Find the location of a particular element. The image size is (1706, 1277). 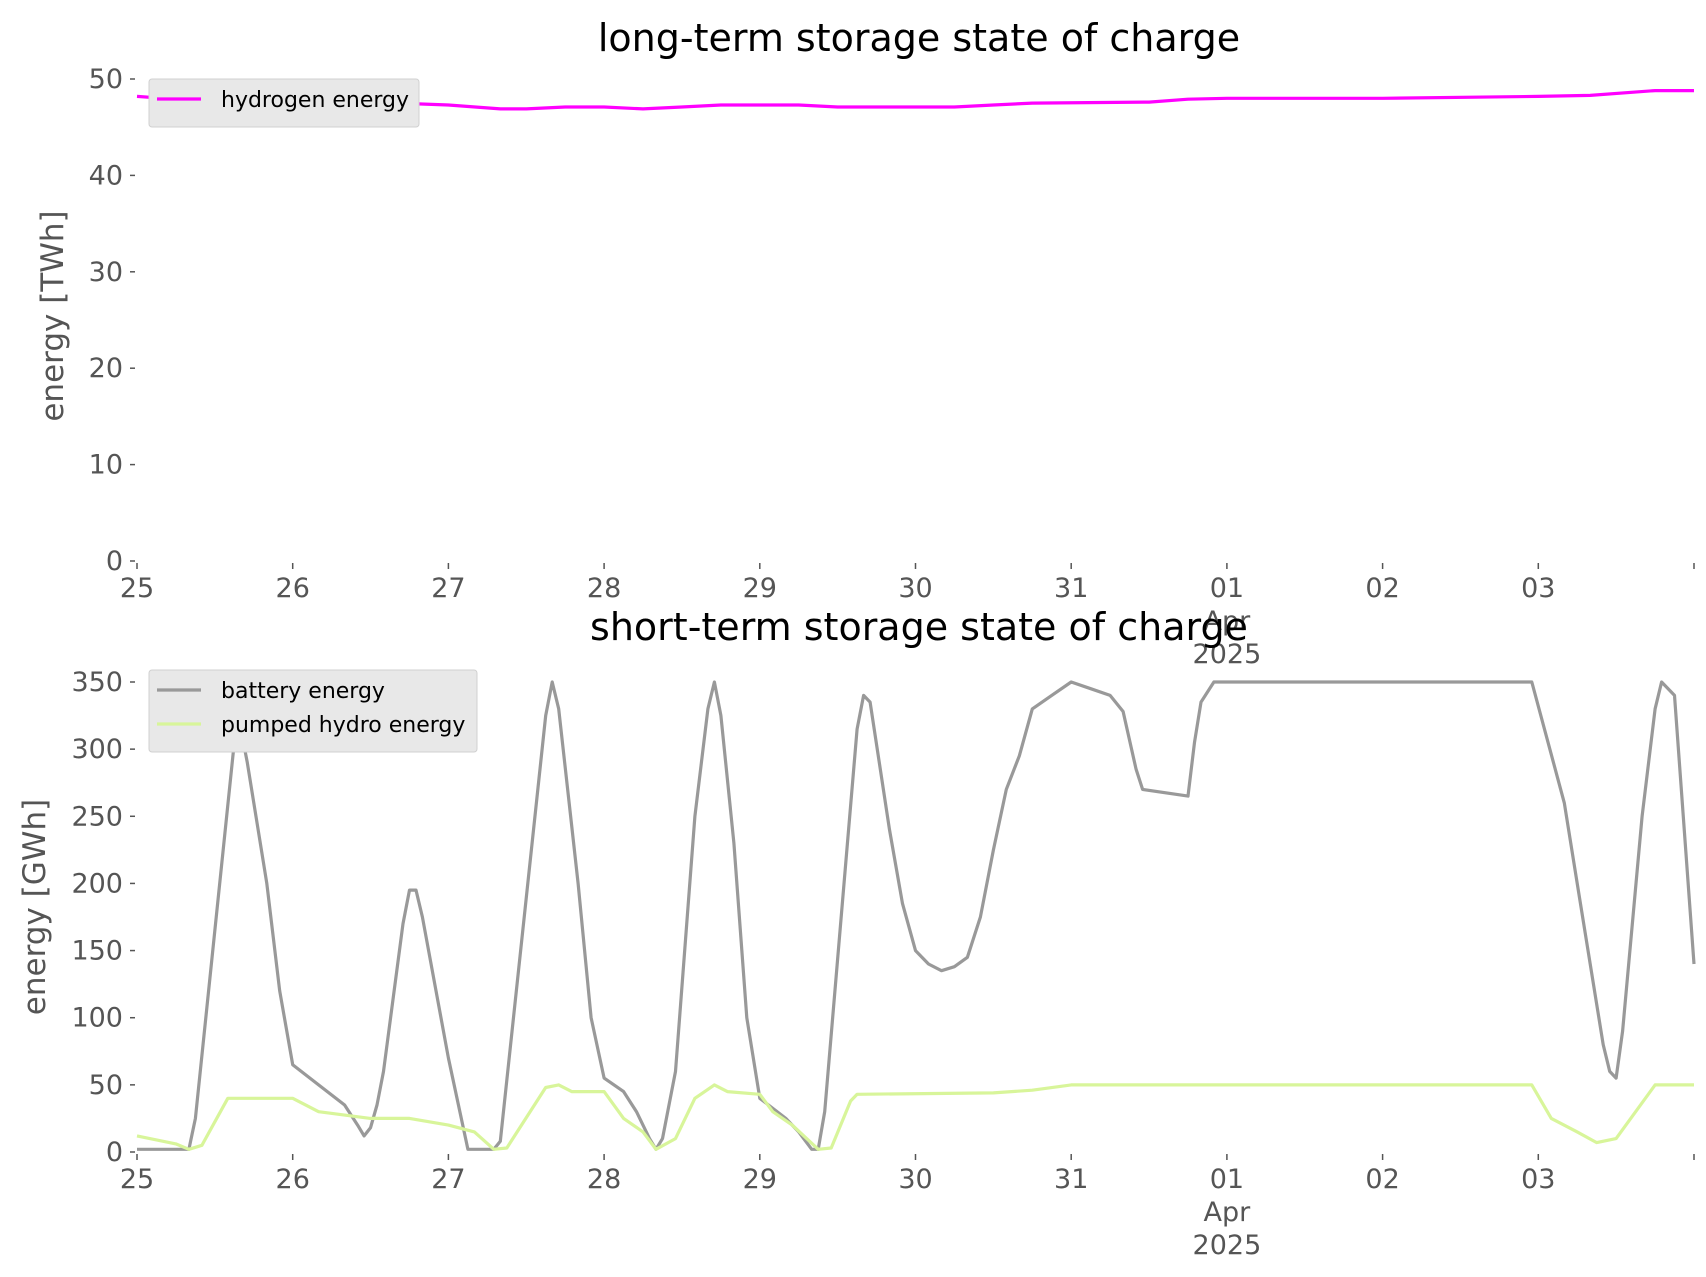

legend: hydrogen energy is located at coordinates (284, 103).